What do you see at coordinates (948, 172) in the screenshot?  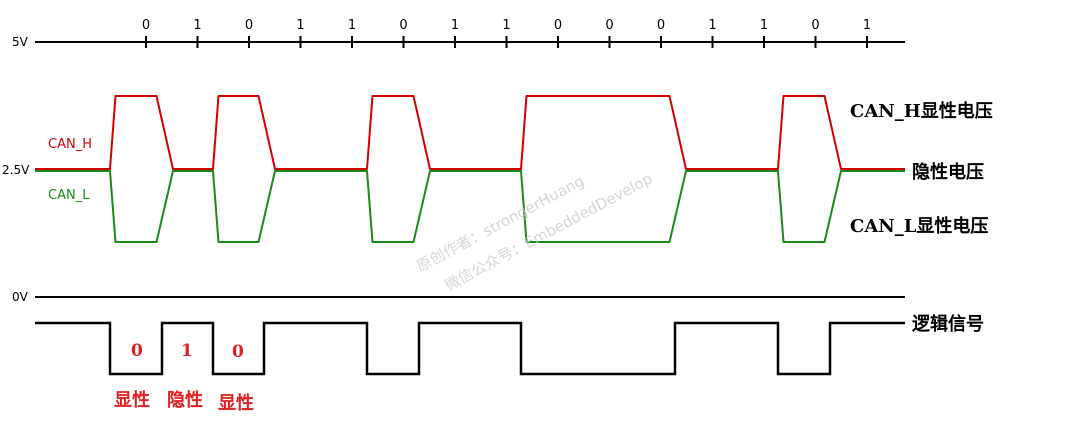 I see `annotation-recessive: 隐性电压` at bounding box center [948, 172].